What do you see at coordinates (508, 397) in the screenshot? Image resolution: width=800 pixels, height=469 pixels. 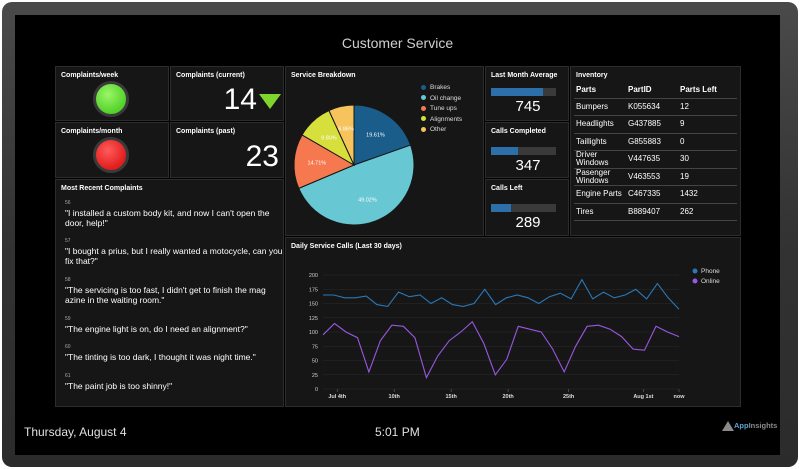 I see `x-tick-label: 20th` at bounding box center [508, 397].